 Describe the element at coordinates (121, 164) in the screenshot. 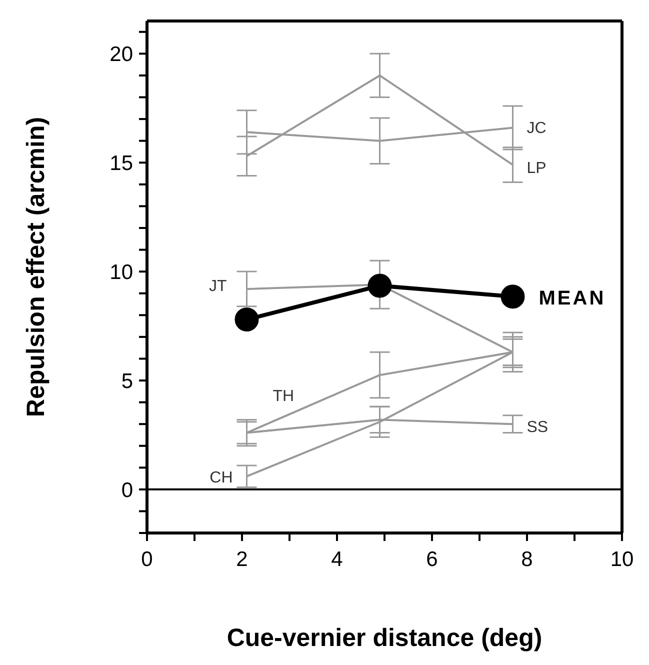

I see `y-tick-label: 15` at that location.